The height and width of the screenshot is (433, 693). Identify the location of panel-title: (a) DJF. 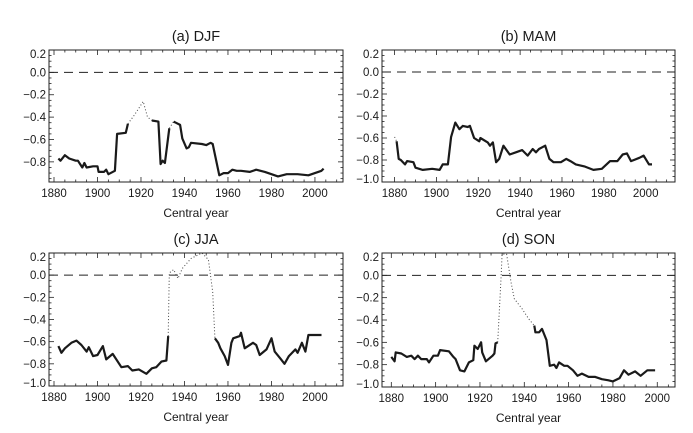
(196, 37).